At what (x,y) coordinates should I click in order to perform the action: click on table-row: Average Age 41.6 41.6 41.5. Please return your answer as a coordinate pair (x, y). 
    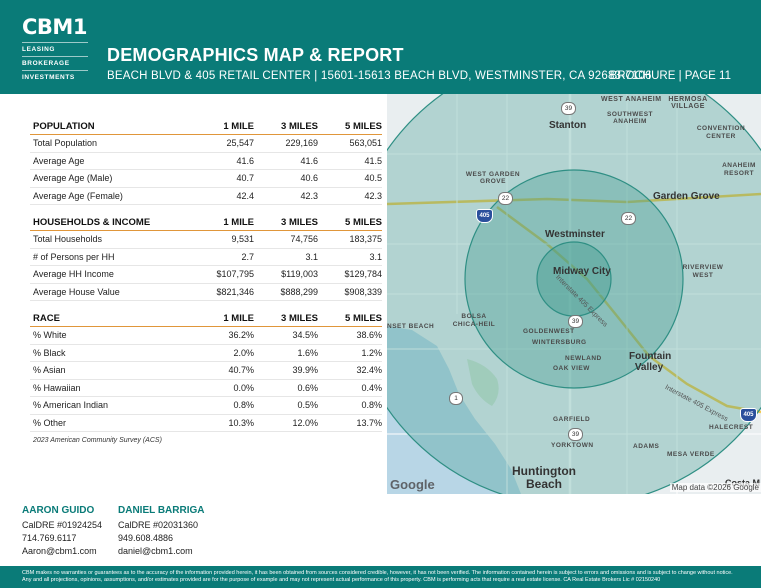
    Looking at the image, I should click on (206, 161).